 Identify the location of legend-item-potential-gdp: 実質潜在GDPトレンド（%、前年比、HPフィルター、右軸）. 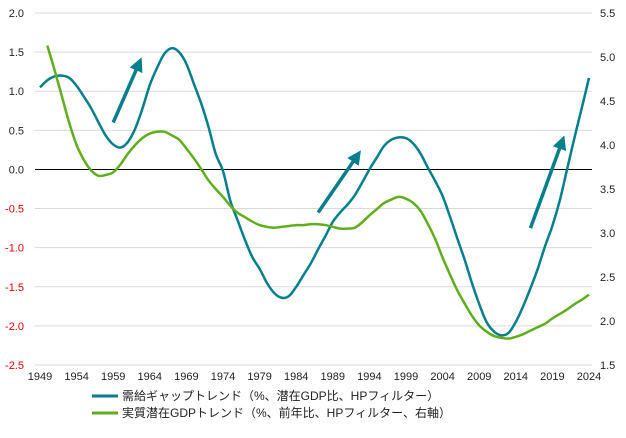
(271, 412).